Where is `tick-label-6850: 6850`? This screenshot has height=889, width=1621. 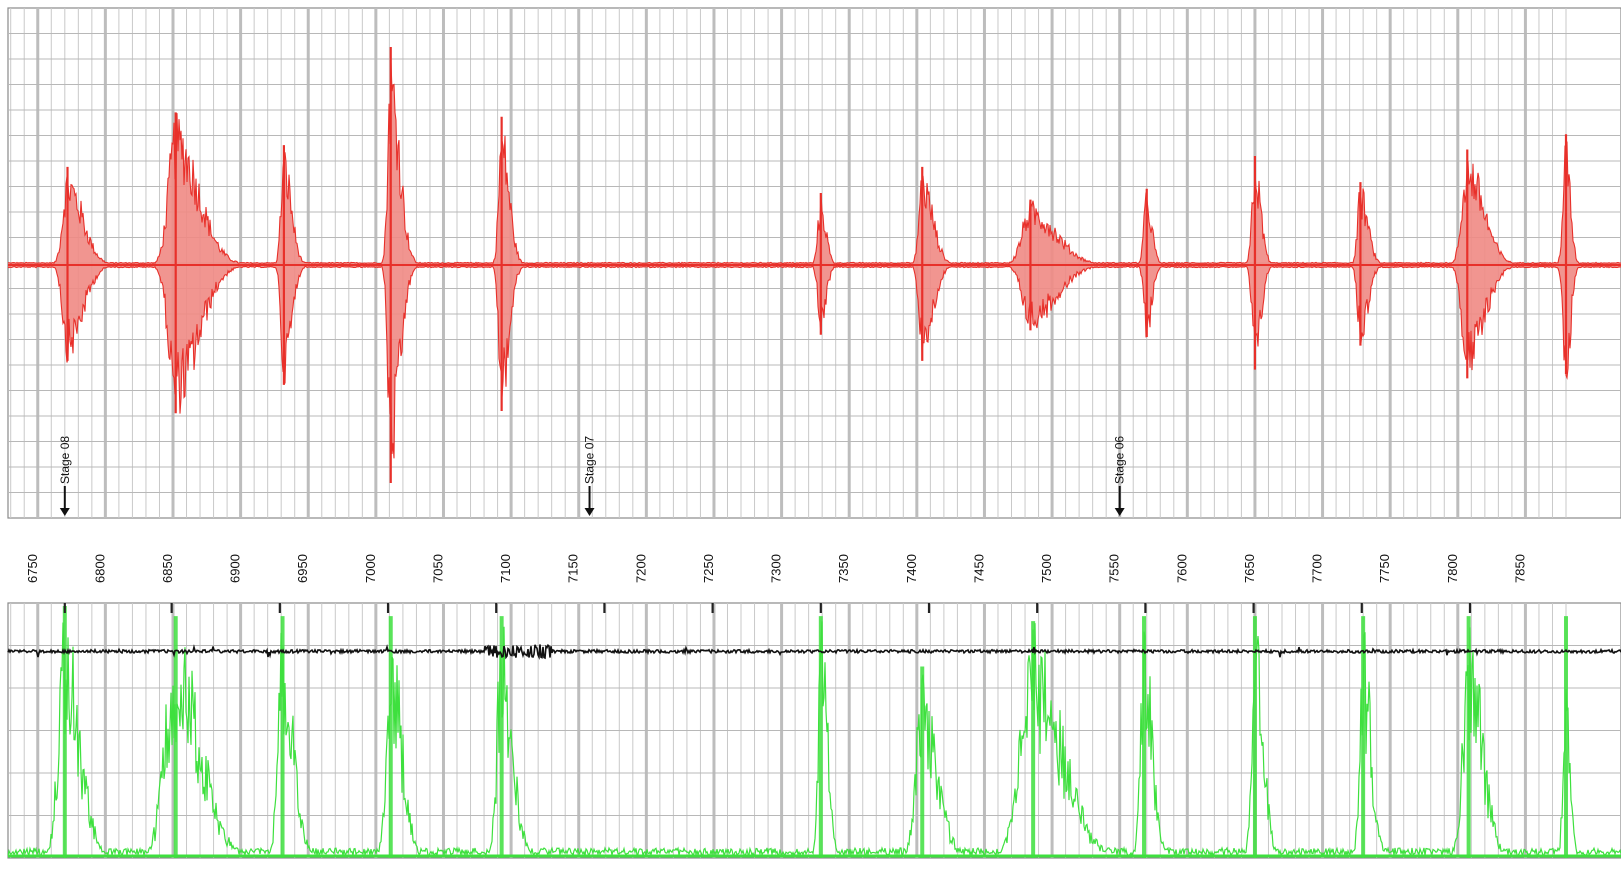
tick-label-6850: 6850 is located at coordinates (167, 568).